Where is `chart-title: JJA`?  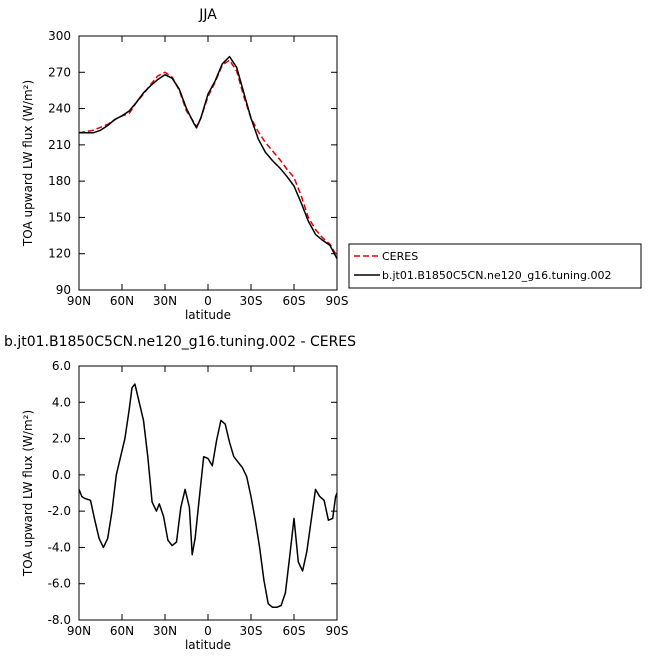 chart-title: JJA is located at coordinates (207, 15).